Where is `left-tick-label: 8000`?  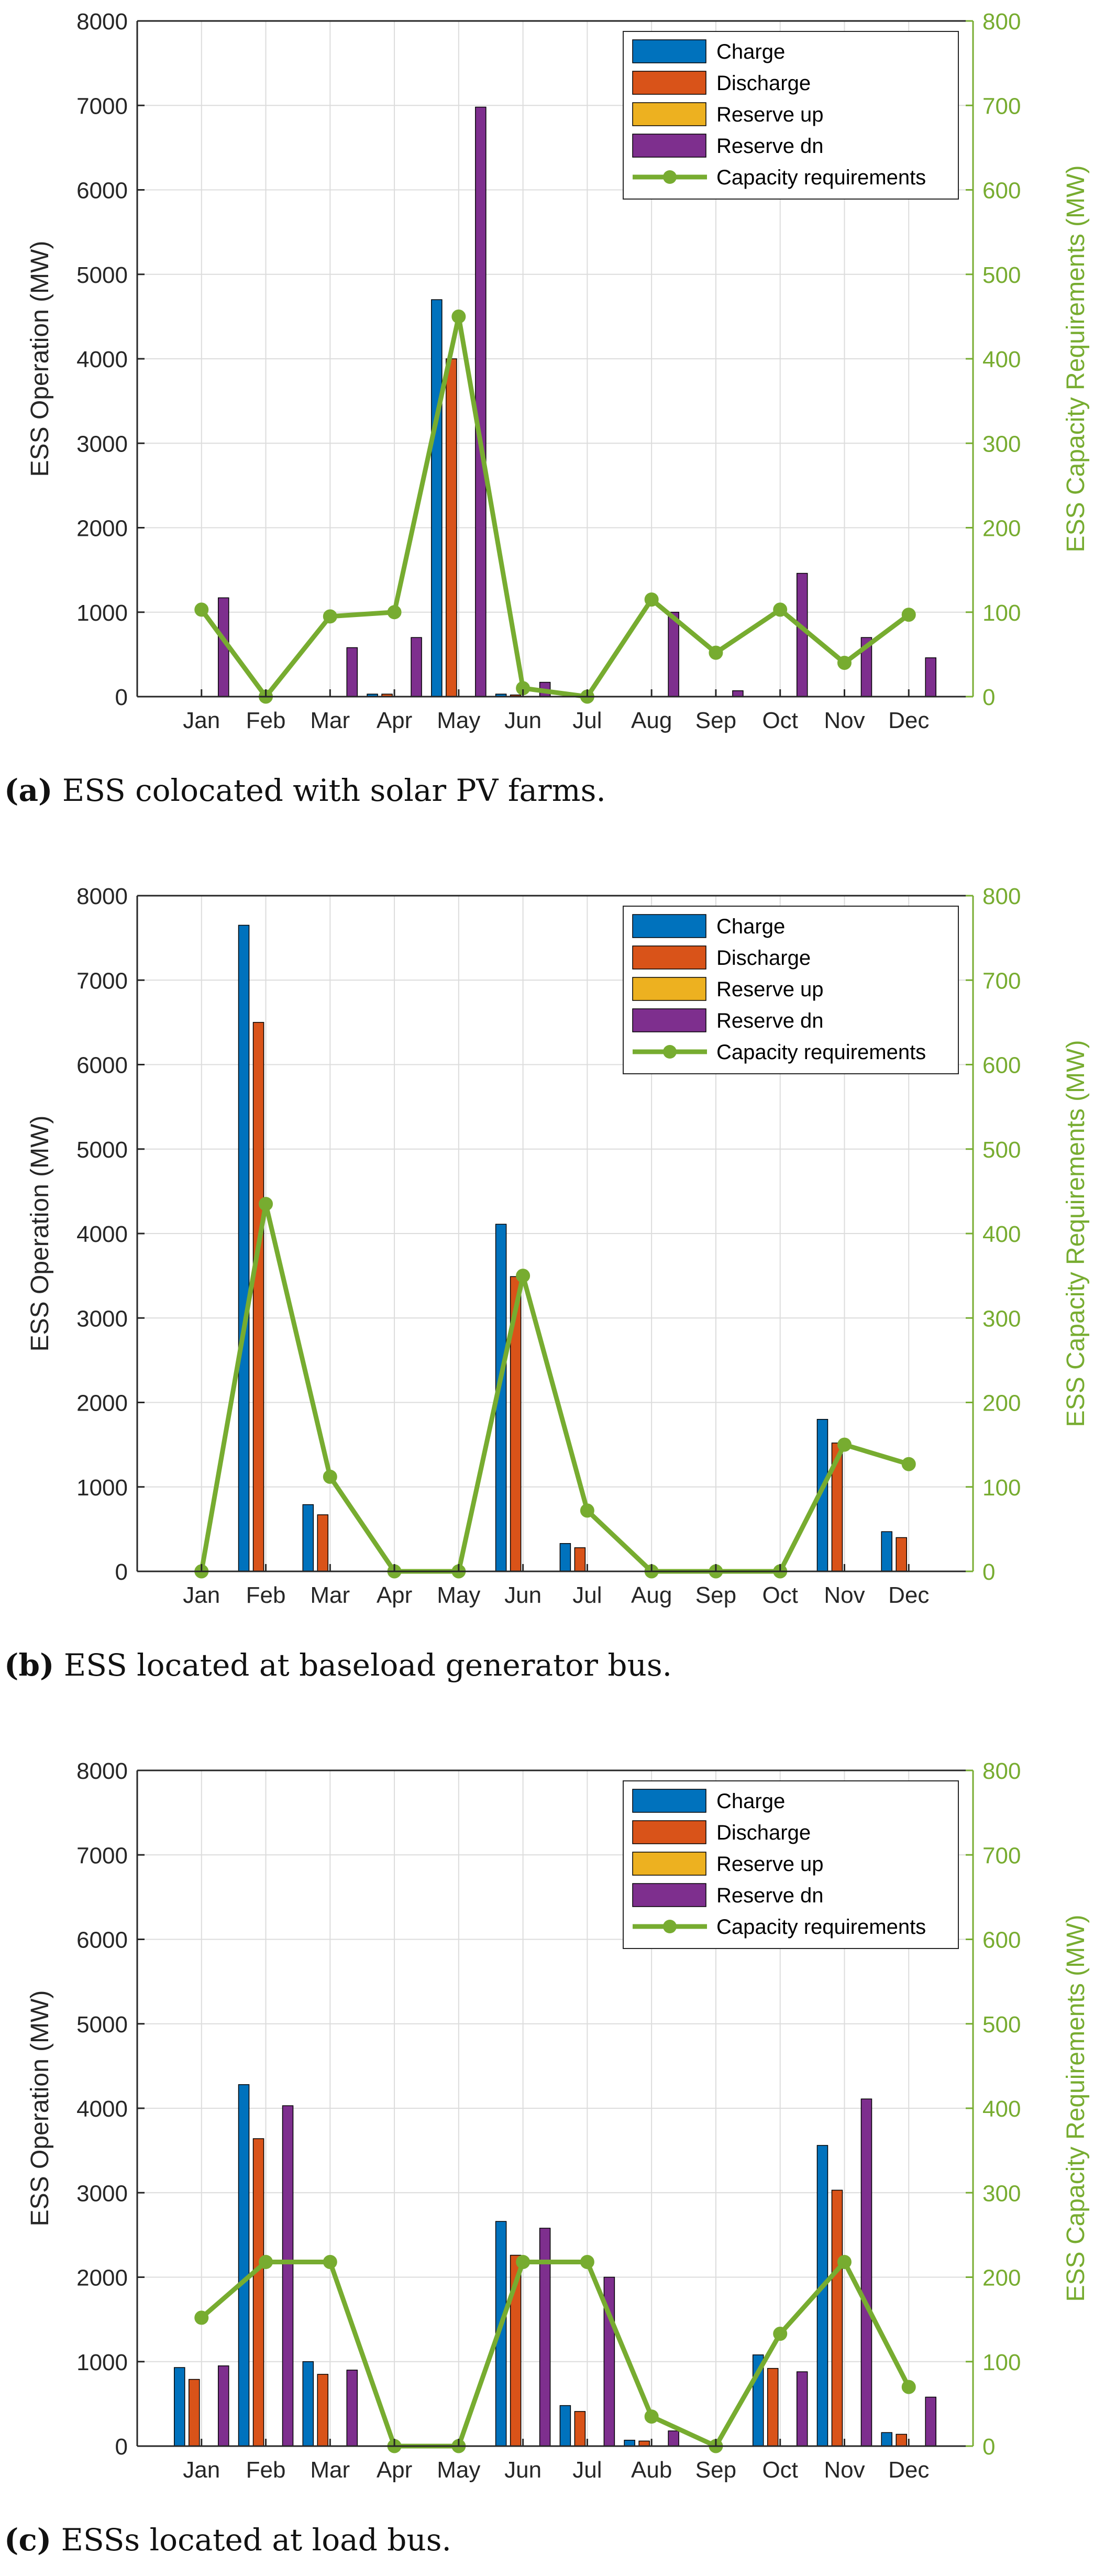
left-tick-label: 8000 is located at coordinates (102, 22).